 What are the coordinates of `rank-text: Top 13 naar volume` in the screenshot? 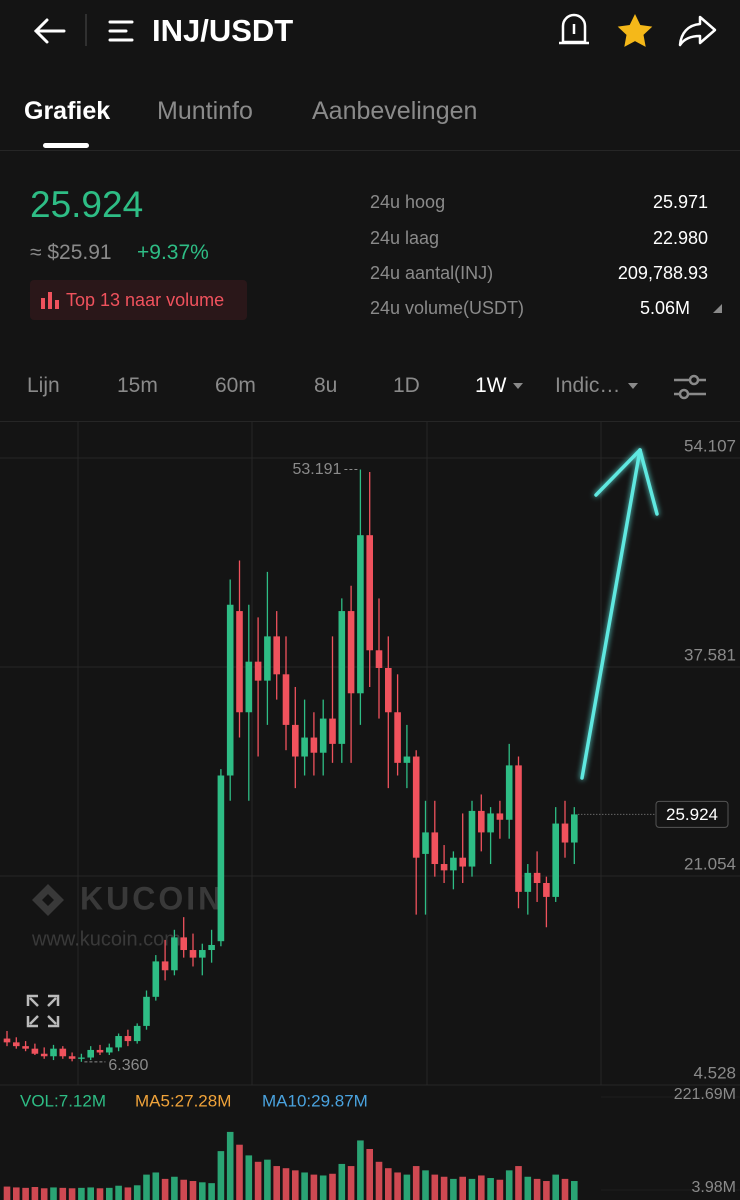 It's located at (145, 300).